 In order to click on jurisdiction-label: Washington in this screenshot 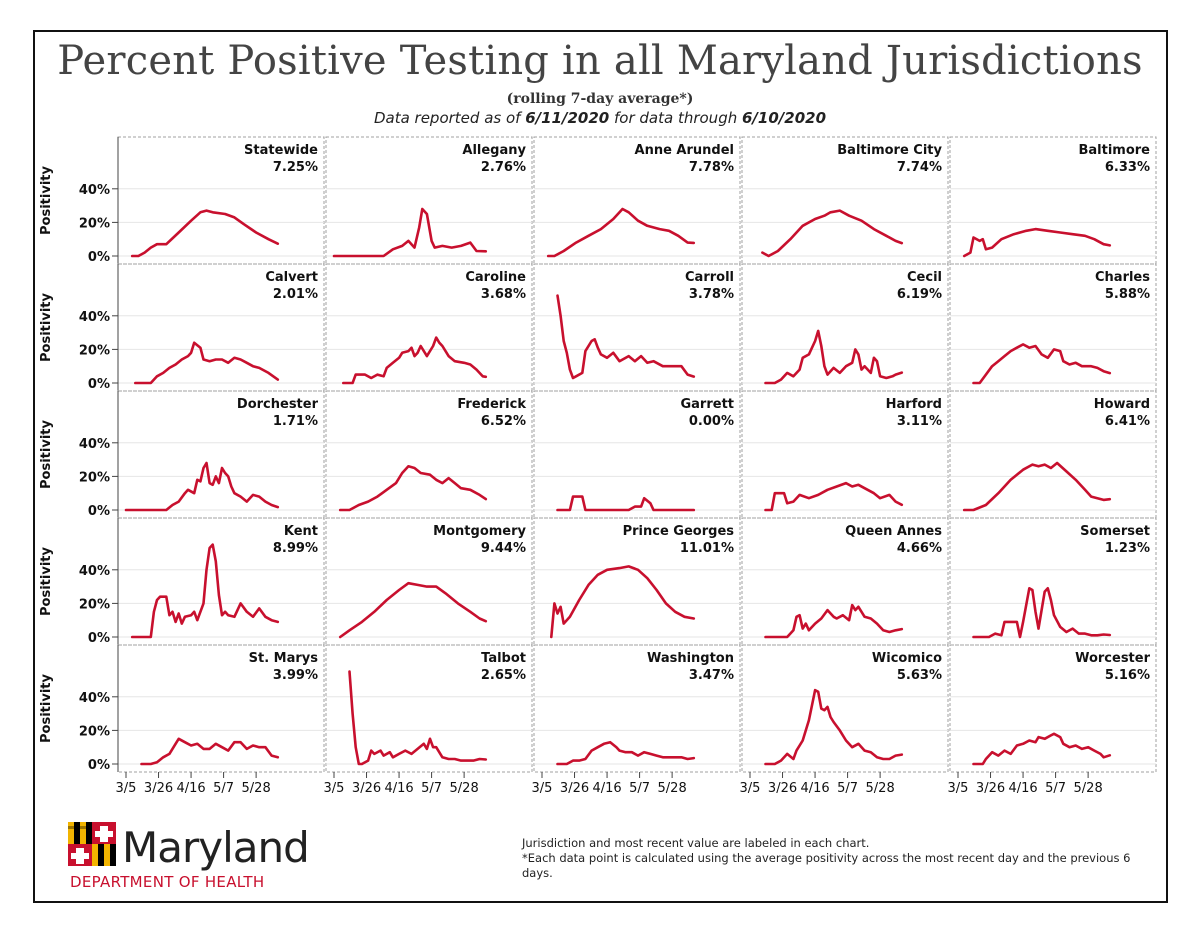, I will do `click(690, 658)`.